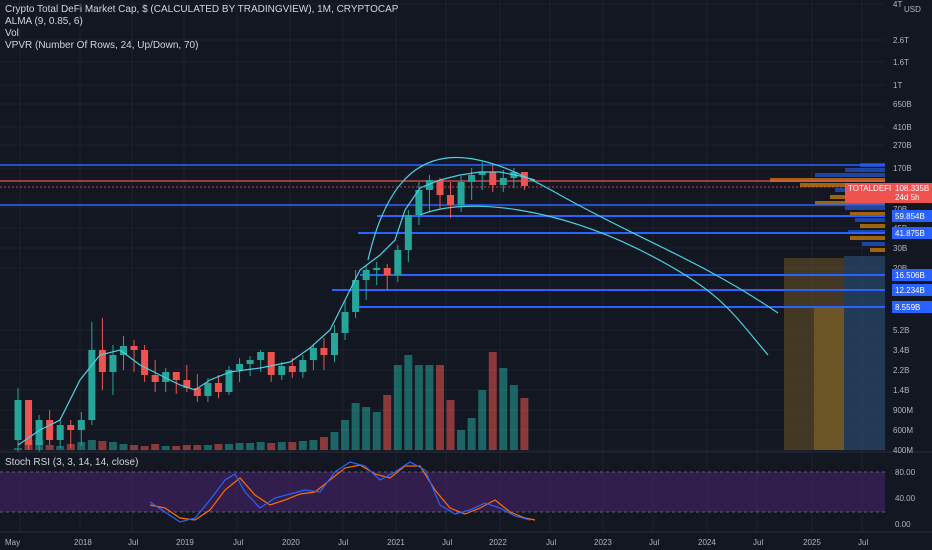 The height and width of the screenshot is (550, 932). I want to click on rsi-tick: 80.00, so click(905, 472).